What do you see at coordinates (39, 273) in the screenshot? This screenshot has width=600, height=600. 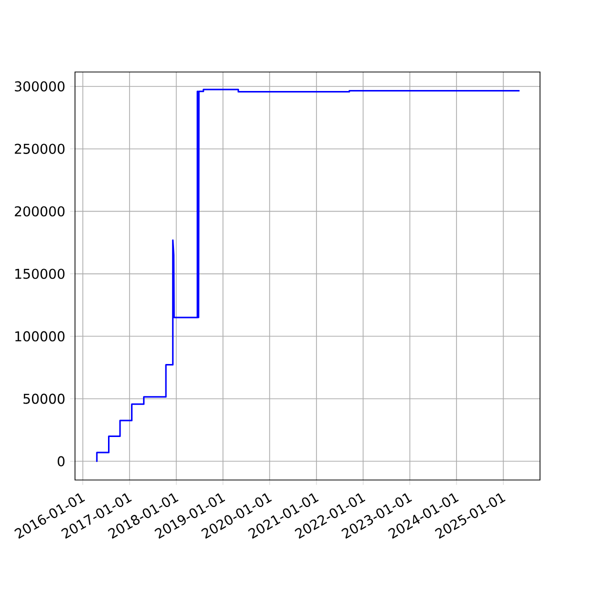 I see `y-tick-label: 150000` at bounding box center [39, 273].